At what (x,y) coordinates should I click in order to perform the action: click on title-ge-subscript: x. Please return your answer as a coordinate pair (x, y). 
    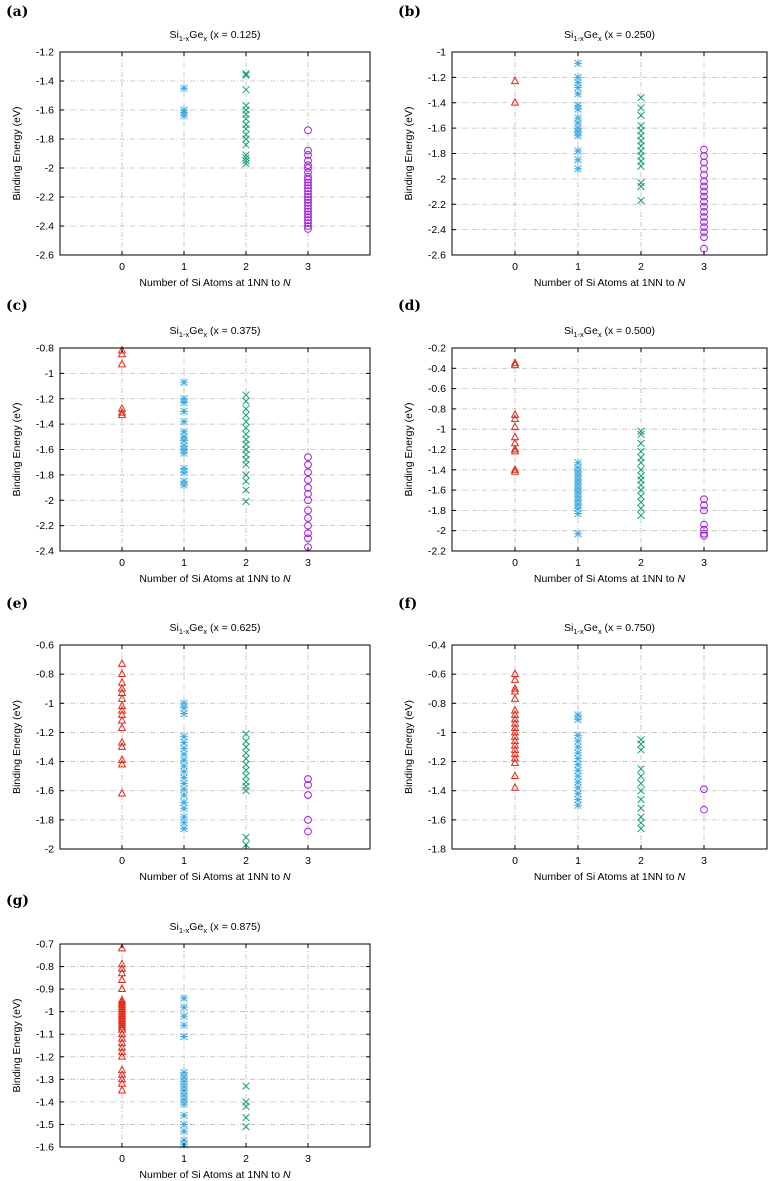
    Looking at the image, I should click on (205, 631).